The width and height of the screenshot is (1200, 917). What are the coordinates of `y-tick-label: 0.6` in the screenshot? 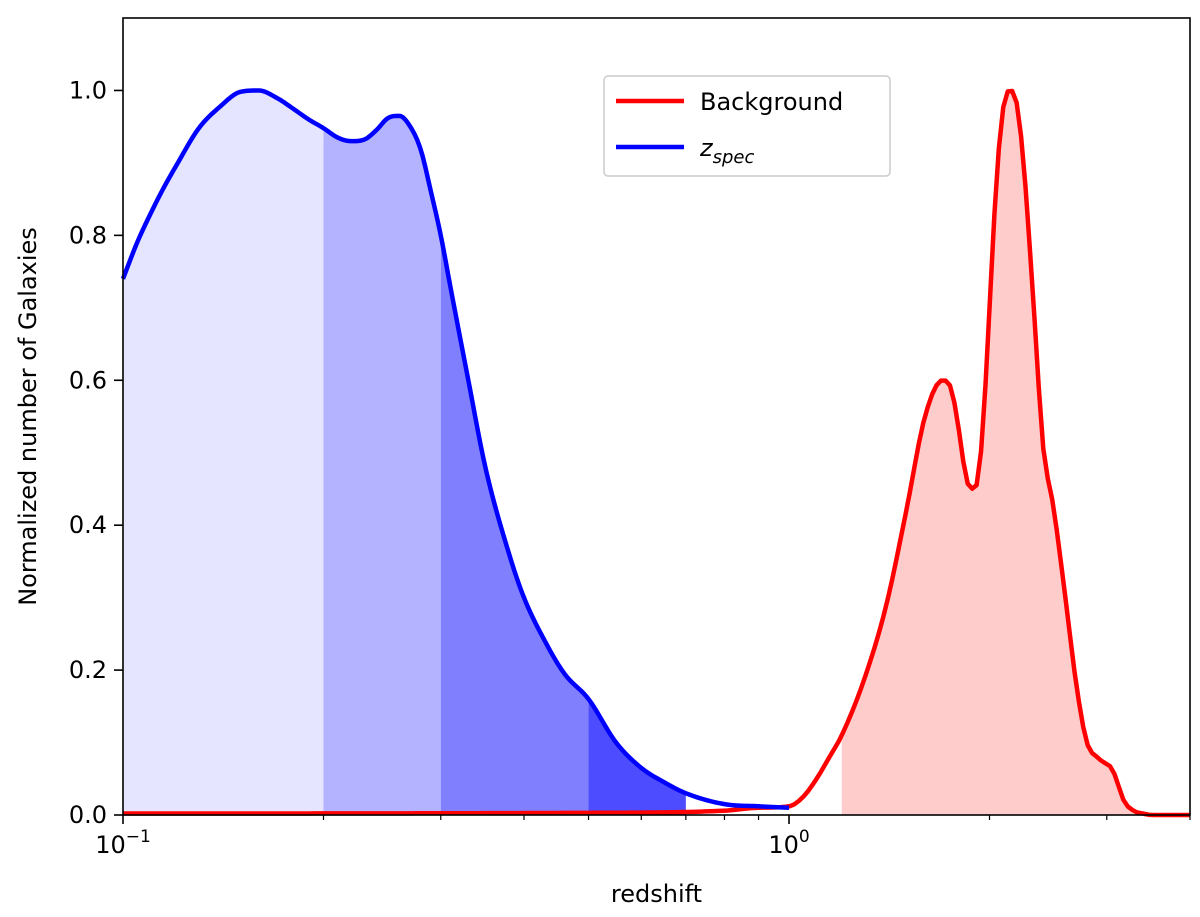 It's located at (88, 380).